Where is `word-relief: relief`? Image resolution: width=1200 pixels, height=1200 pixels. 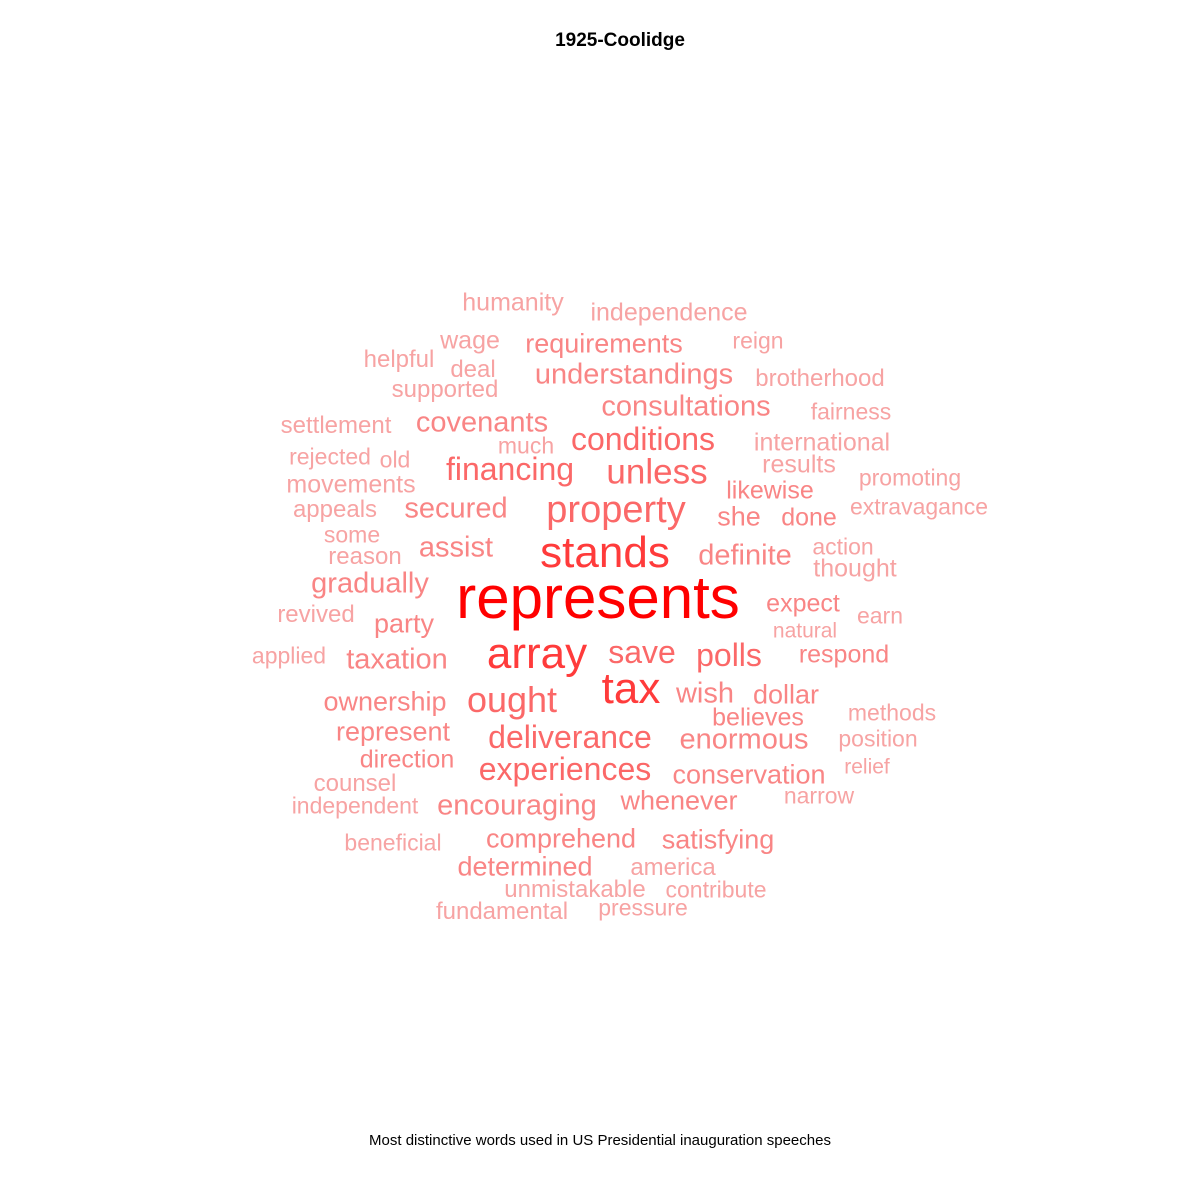 word-relief: relief is located at coordinates (867, 767).